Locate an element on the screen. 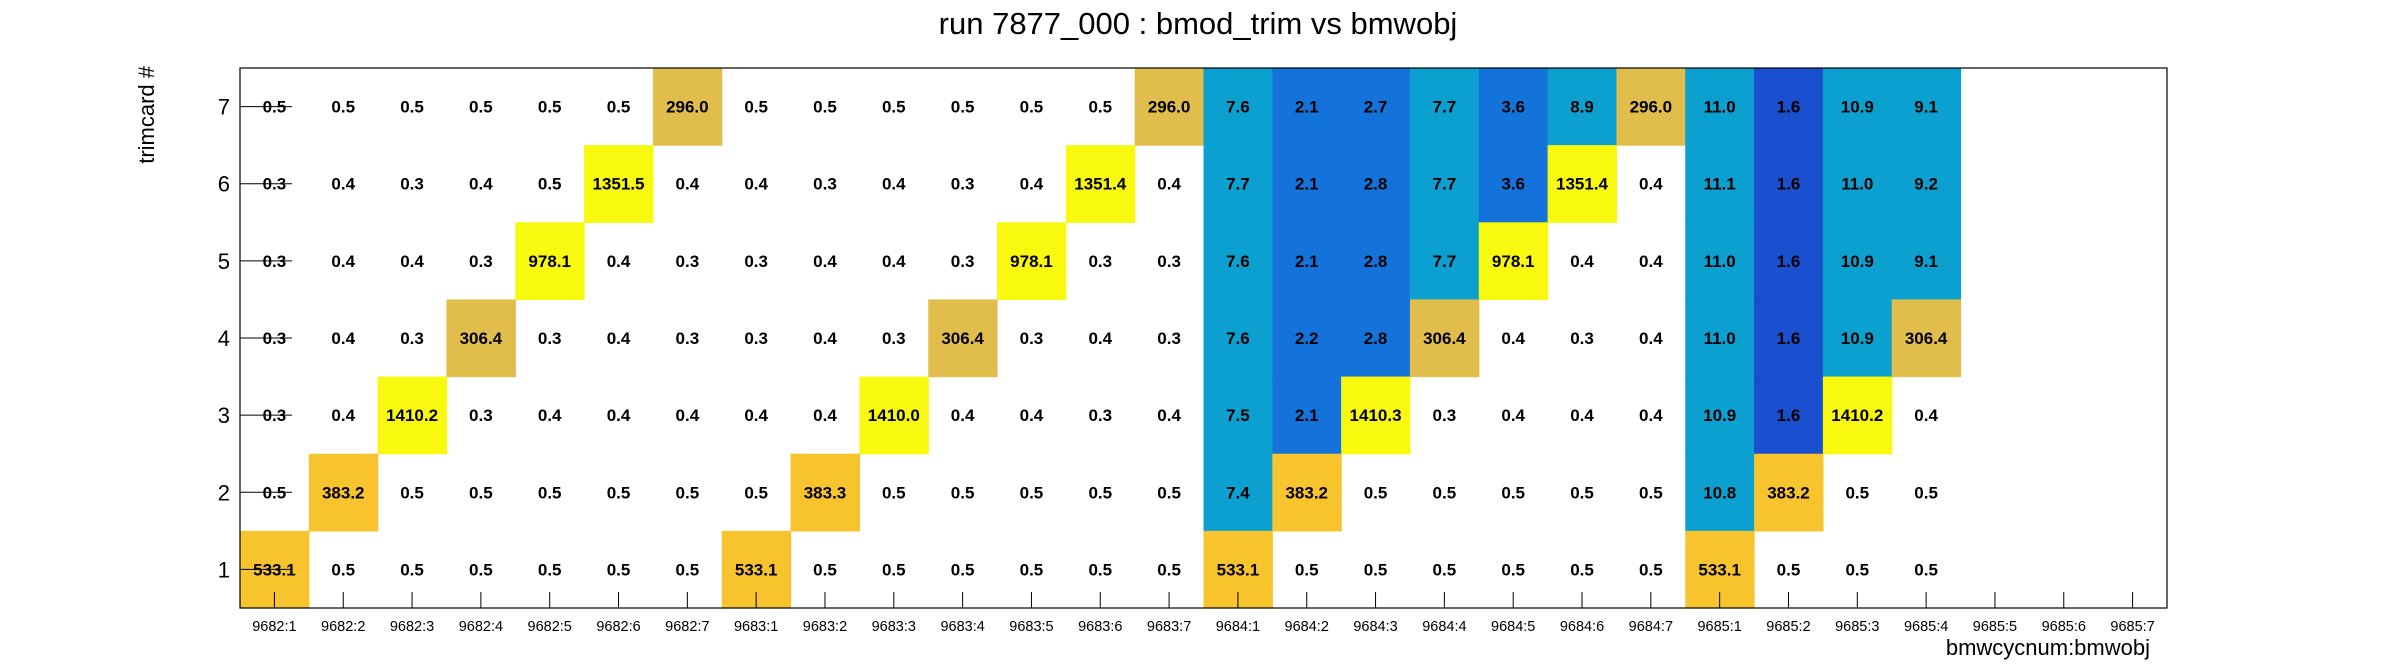 Image resolution: width=2396 pixels, height=672 pixels. cell-value-label: 2.1 is located at coordinates (1307, 415).